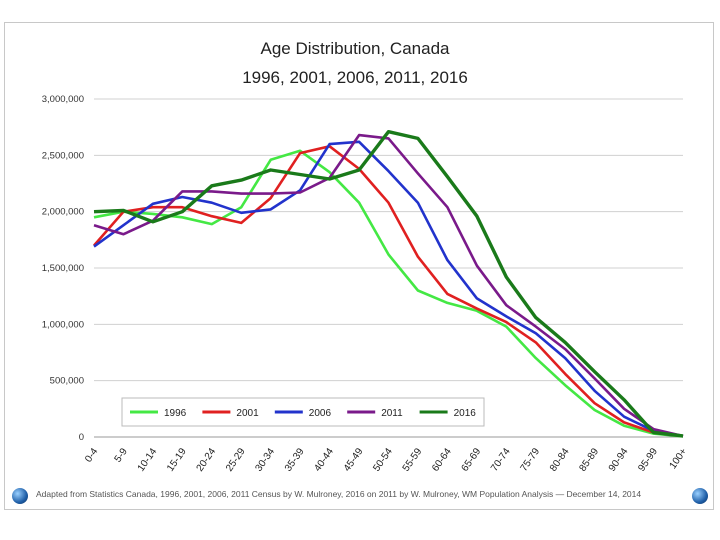  What do you see at coordinates (265, 460) in the screenshot?
I see `x-tick-label: 30-34` at bounding box center [265, 460].